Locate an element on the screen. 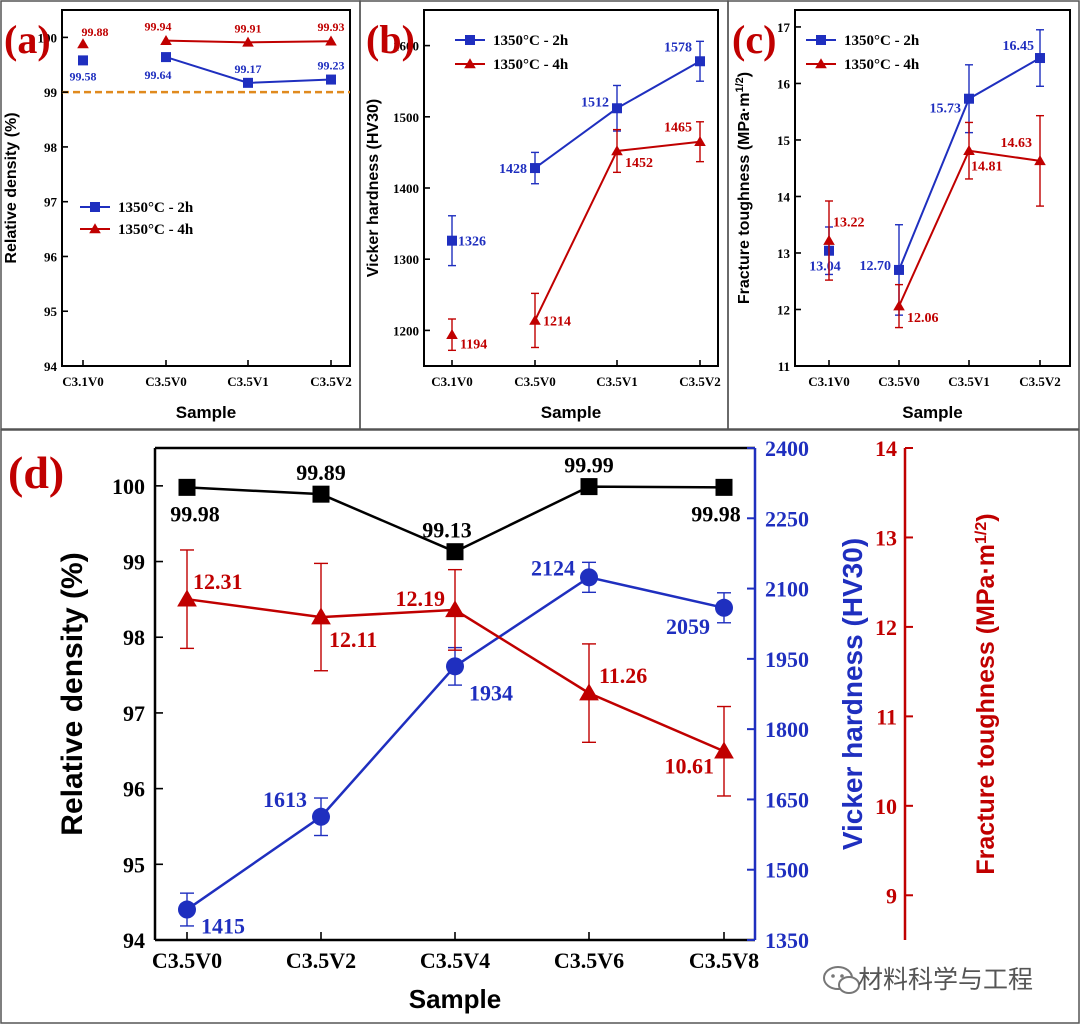  left-tick-label: 99 is located at coordinates (134, 562).